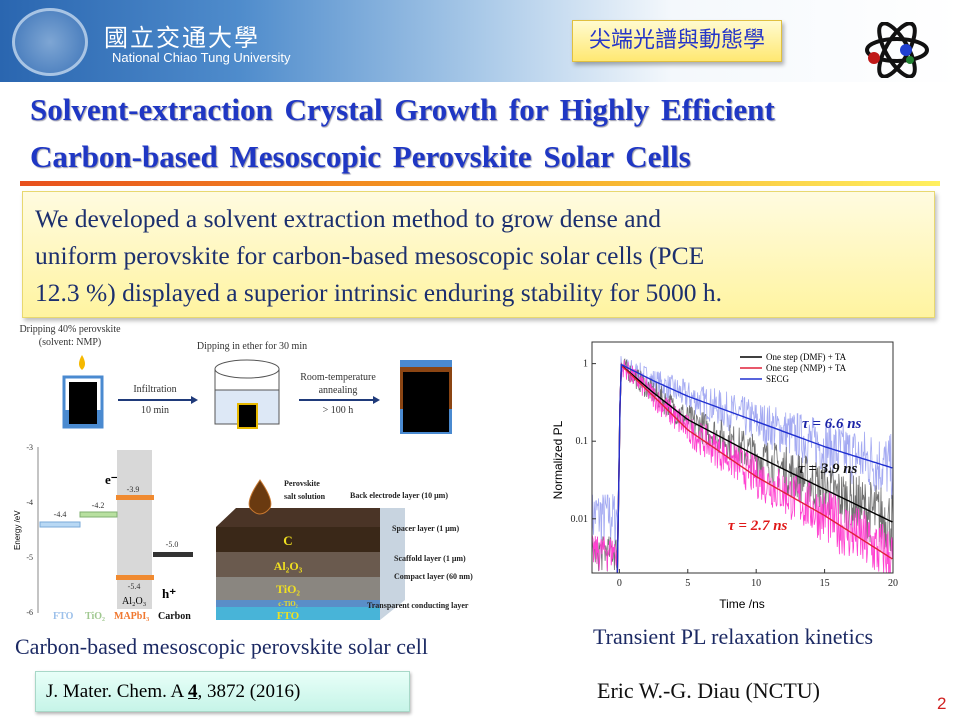 This screenshot has width=960, height=720. I want to click on step-label: Infiltration, so click(154, 389).